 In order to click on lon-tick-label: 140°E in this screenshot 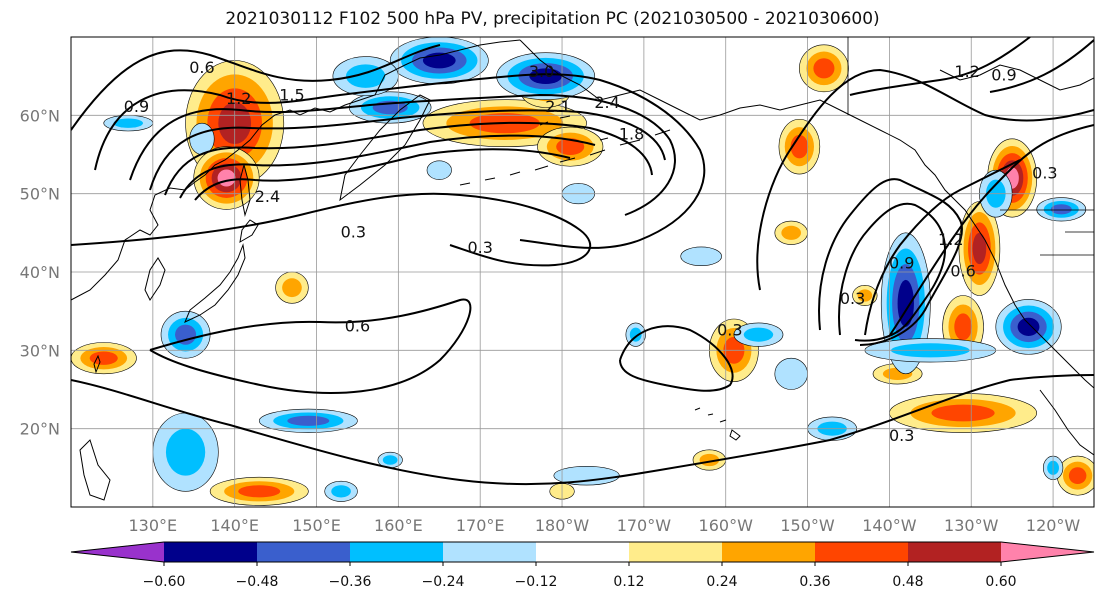, I will do `click(234, 525)`.